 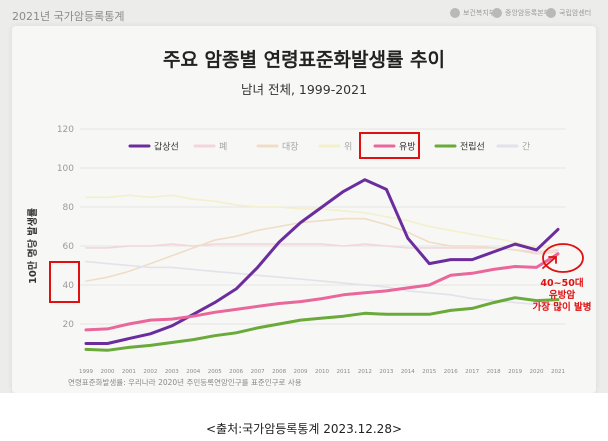 I want to click on x-tick-label: 2020, so click(x=537, y=372).